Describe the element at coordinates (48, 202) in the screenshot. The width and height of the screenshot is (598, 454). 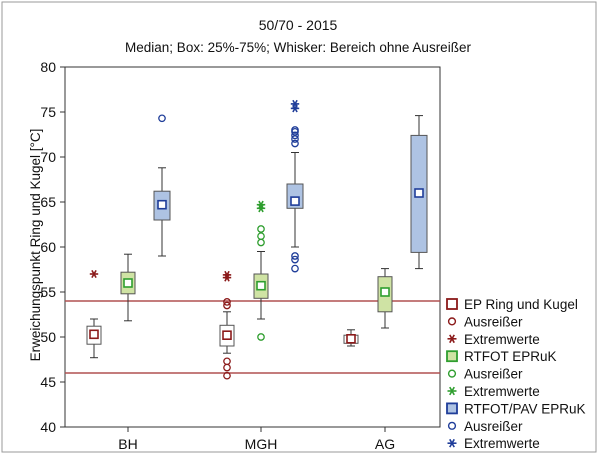
I see `y-tick-label: 65` at that location.